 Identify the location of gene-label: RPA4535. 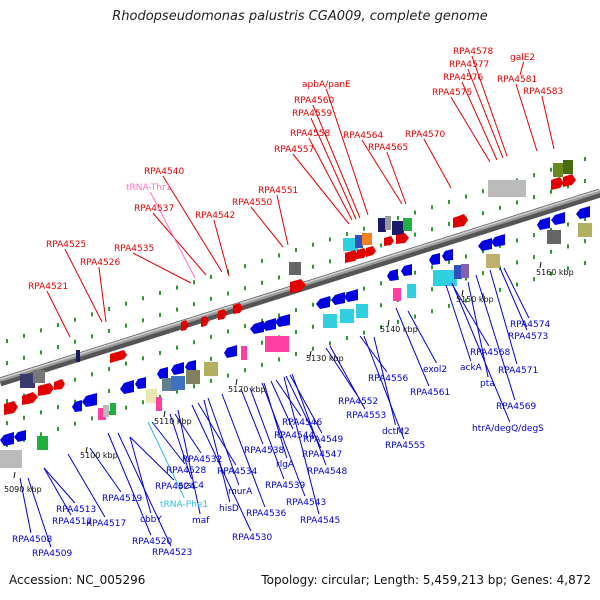
(134, 249).